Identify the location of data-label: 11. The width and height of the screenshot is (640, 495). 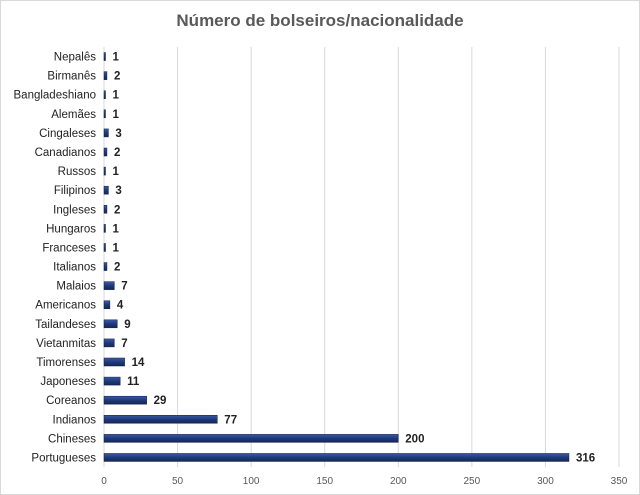
(133, 382).